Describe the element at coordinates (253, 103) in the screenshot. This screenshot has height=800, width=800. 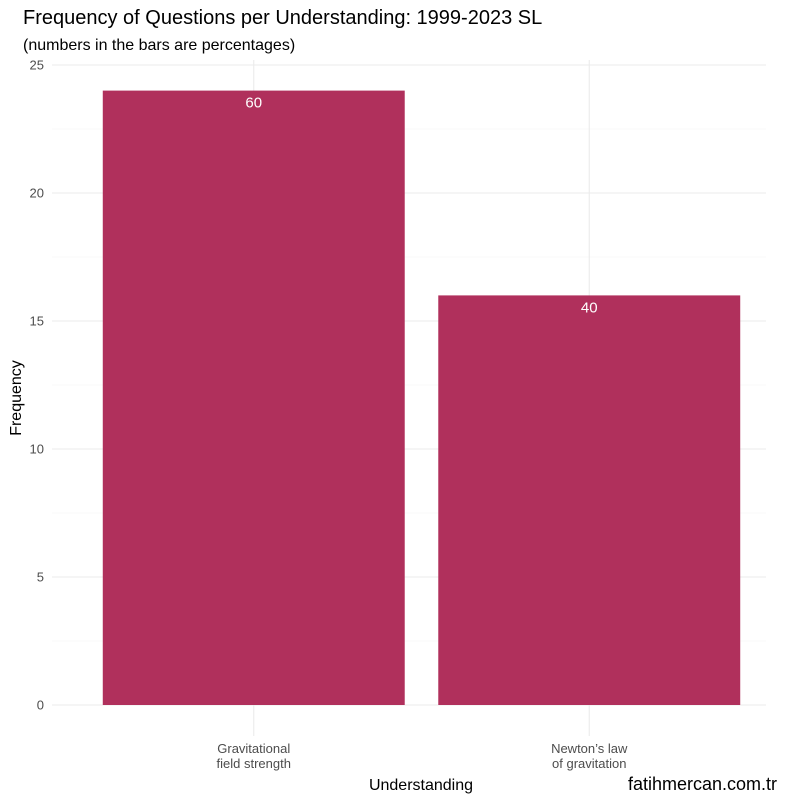
I see `bar-value-label: 60` at that location.